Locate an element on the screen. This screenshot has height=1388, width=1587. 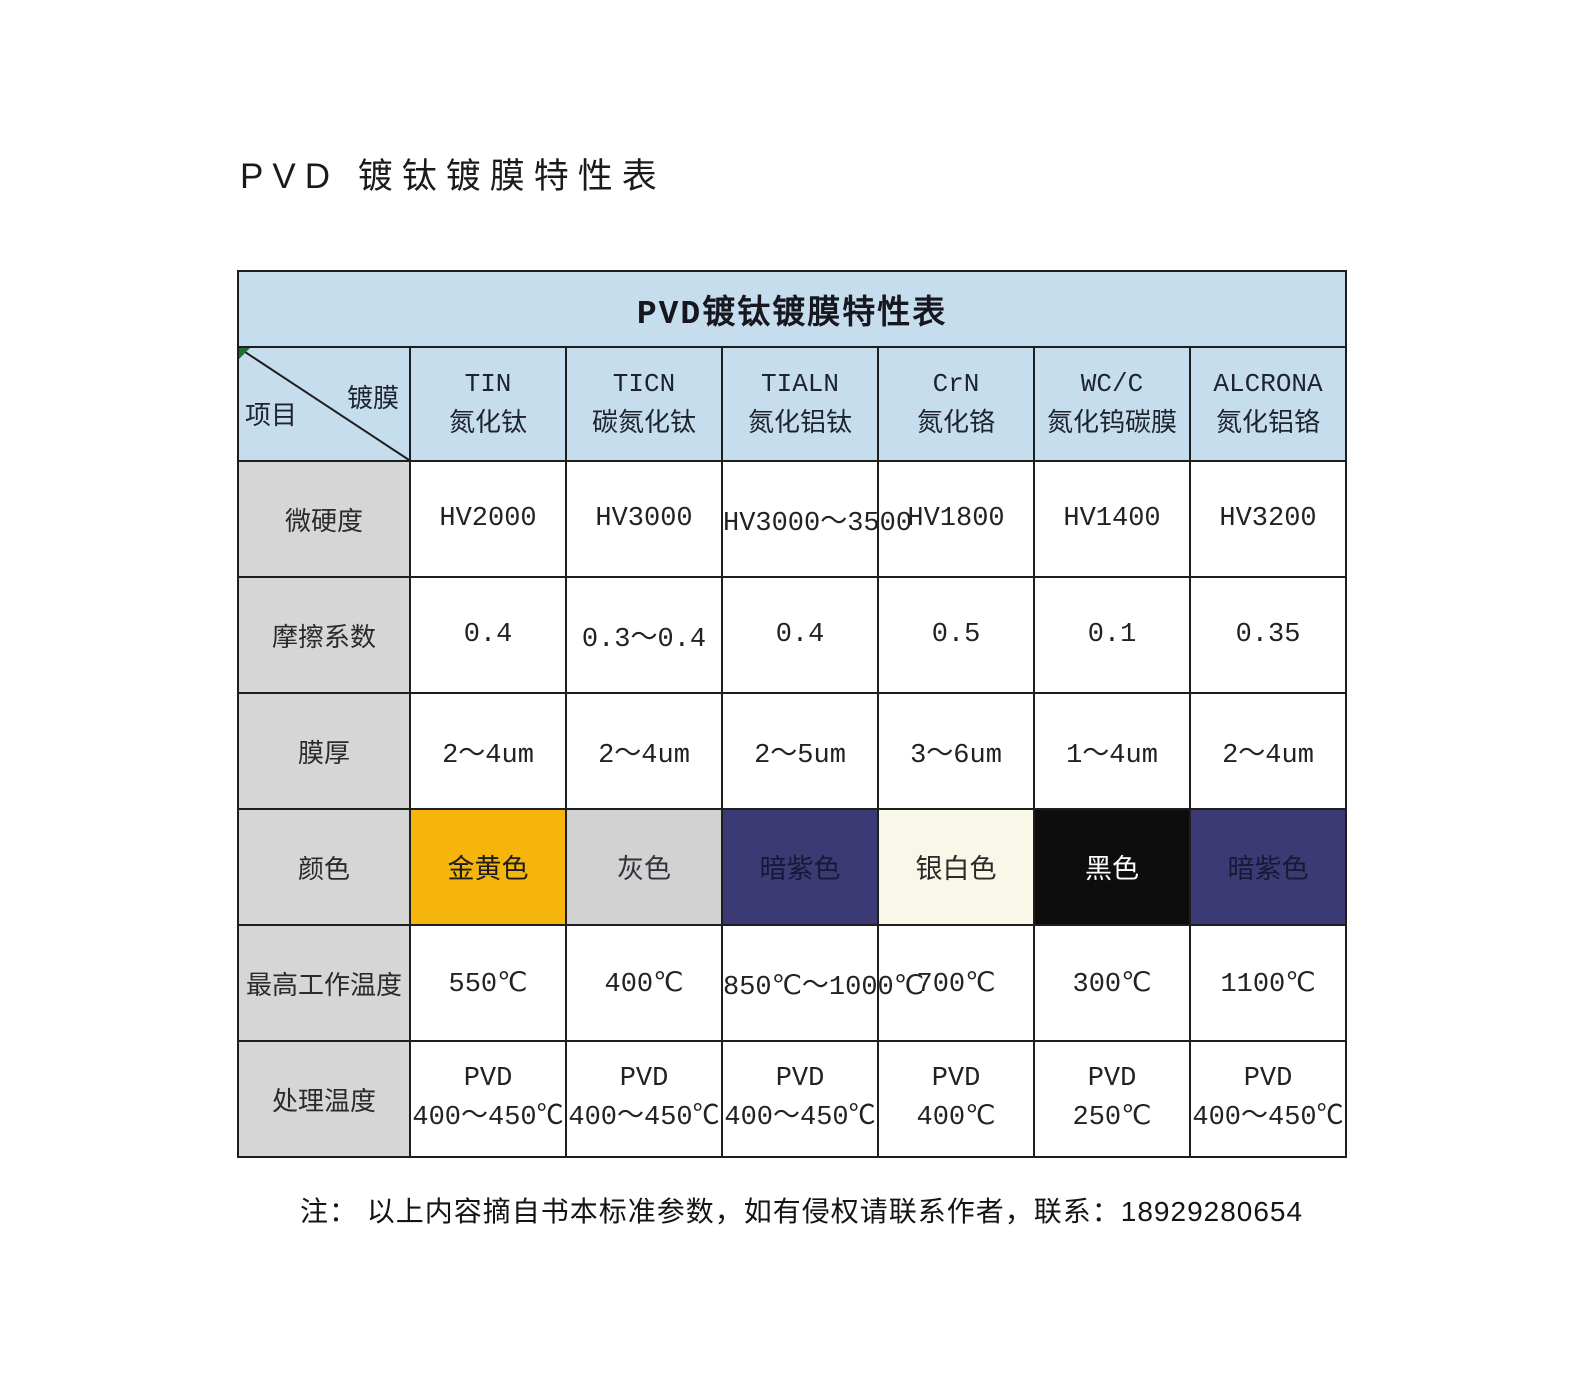
column-header-alcrona: ALCRONA 氮化铝铬 is located at coordinates (1268, 404).